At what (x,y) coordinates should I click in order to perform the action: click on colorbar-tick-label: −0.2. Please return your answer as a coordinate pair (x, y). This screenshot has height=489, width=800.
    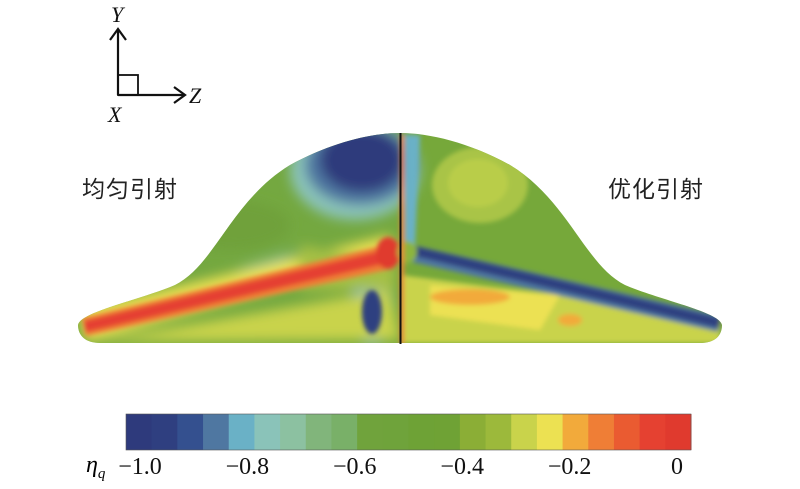
    Looking at the image, I should click on (569, 467).